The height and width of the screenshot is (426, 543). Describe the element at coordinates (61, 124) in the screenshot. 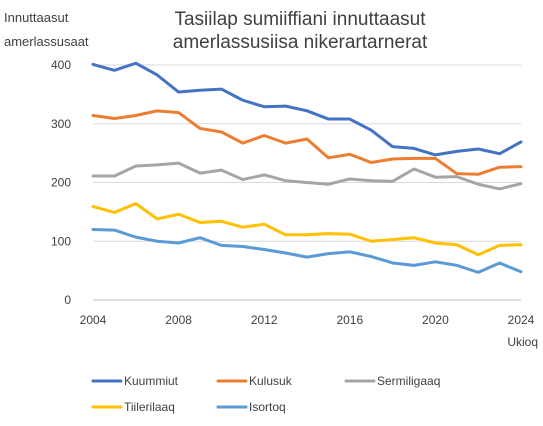

I see `y-tick-label: 300` at that location.